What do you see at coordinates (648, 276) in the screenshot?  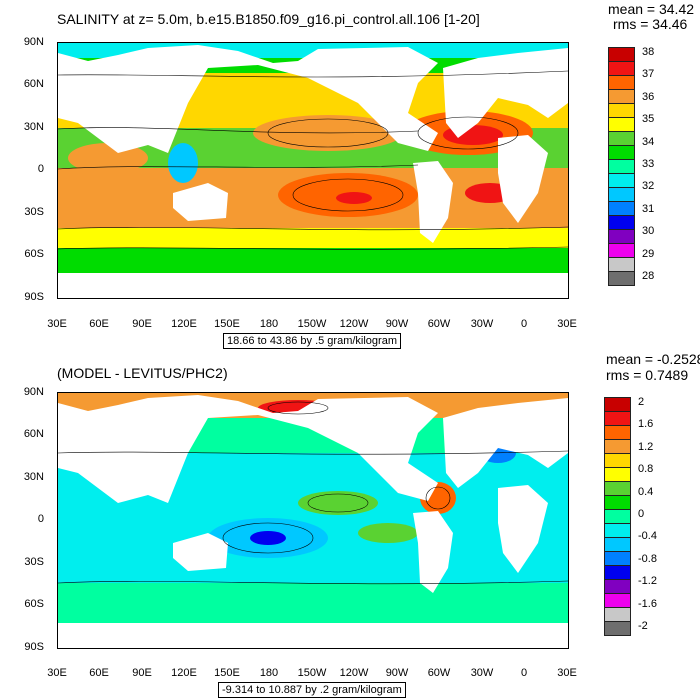 I see `colorbar-label: 28` at bounding box center [648, 276].